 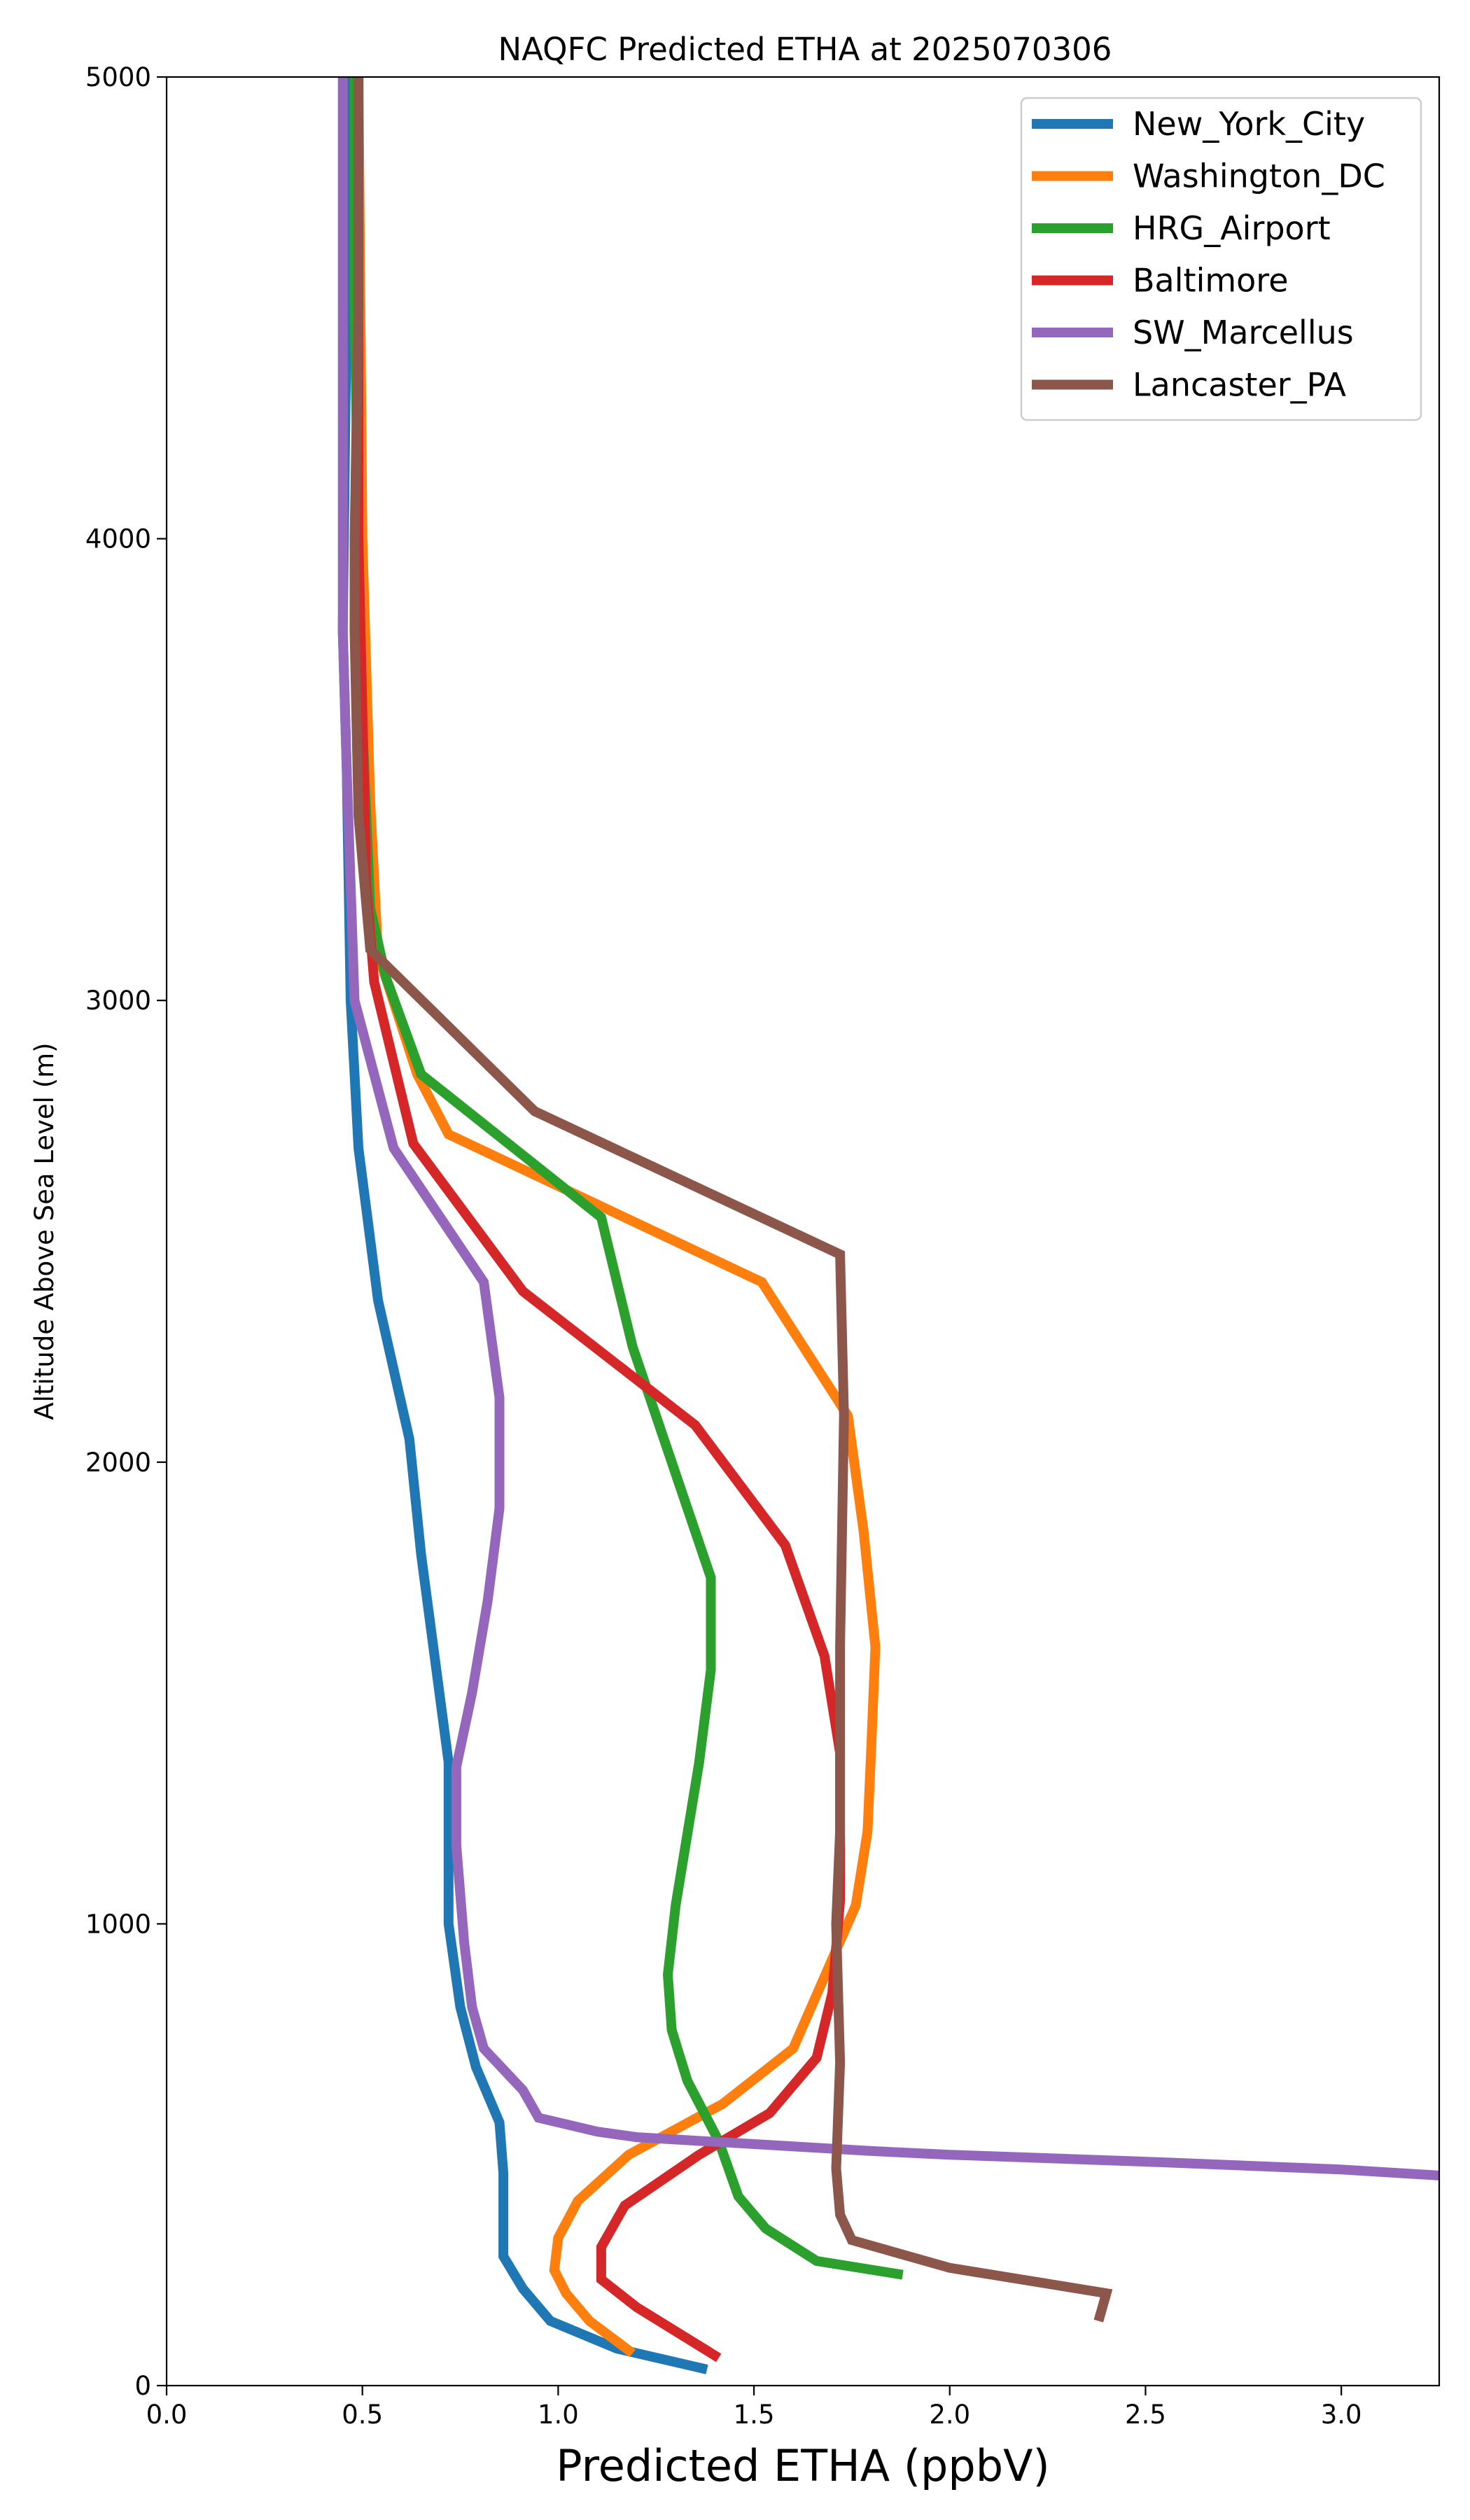 What do you see at coordinates (1232, 228) in the screenshot?
I see `legend-label: HRG_Airport` at bounding box center [1232, 228].